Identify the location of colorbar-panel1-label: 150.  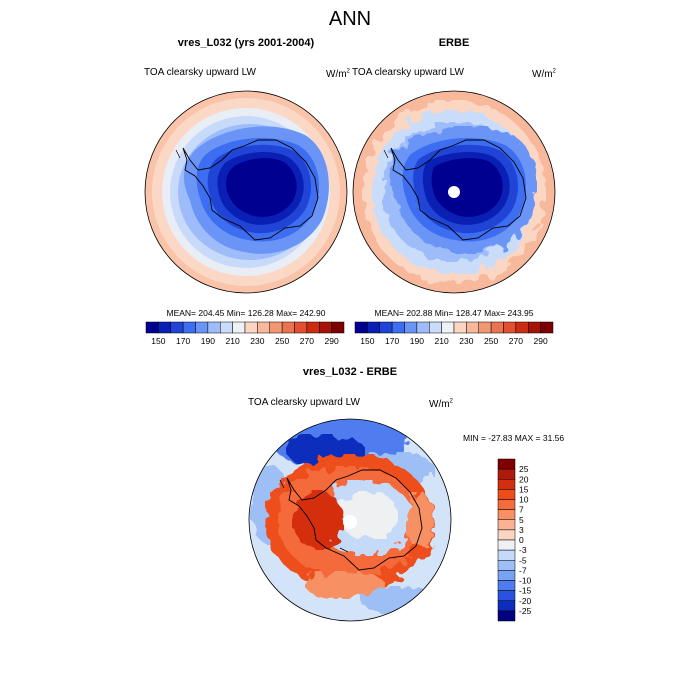
(158, 341).